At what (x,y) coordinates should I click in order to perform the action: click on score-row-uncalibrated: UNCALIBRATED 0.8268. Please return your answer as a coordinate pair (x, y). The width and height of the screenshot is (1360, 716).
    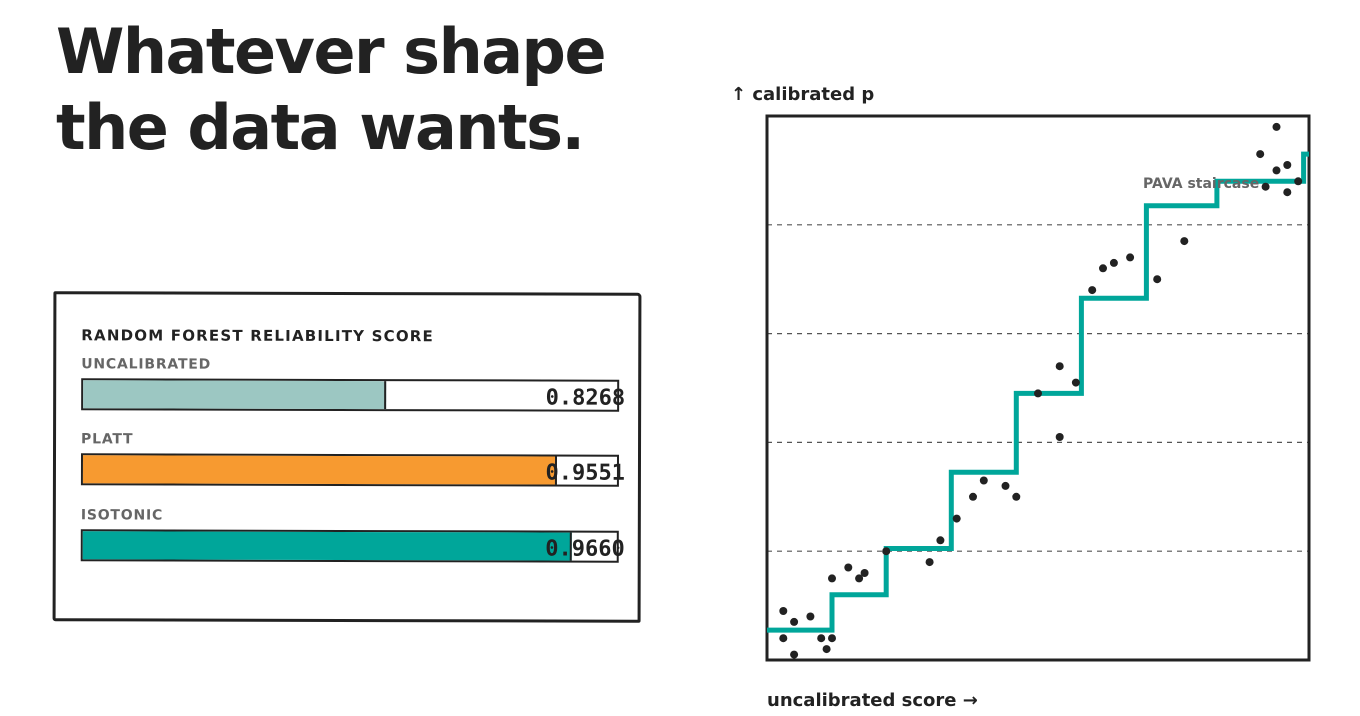
    Looking at the image, I should click on (353, 386).